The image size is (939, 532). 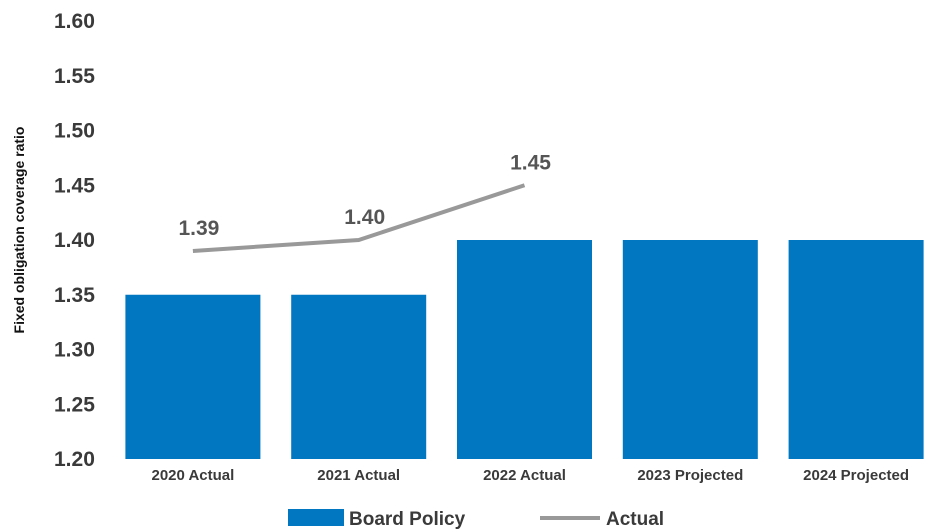 What do you see at coordinates (74, 459) in the screenshot?
I see `y-tick-label-0: 1.20` at bounding box center [74, 459].